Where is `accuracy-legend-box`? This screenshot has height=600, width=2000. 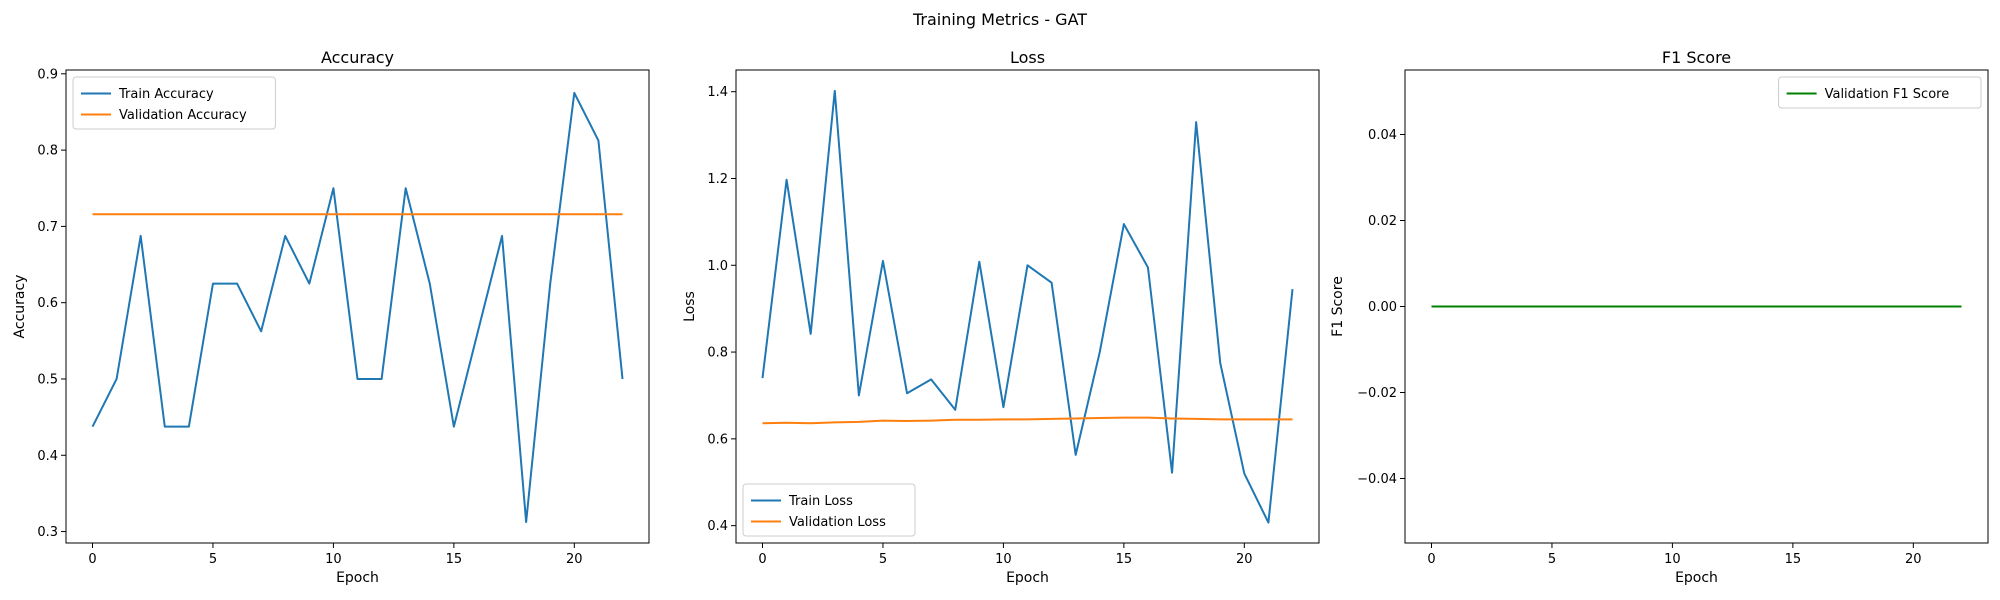
accuracy-legend-box is located at coordinates (174, 103).